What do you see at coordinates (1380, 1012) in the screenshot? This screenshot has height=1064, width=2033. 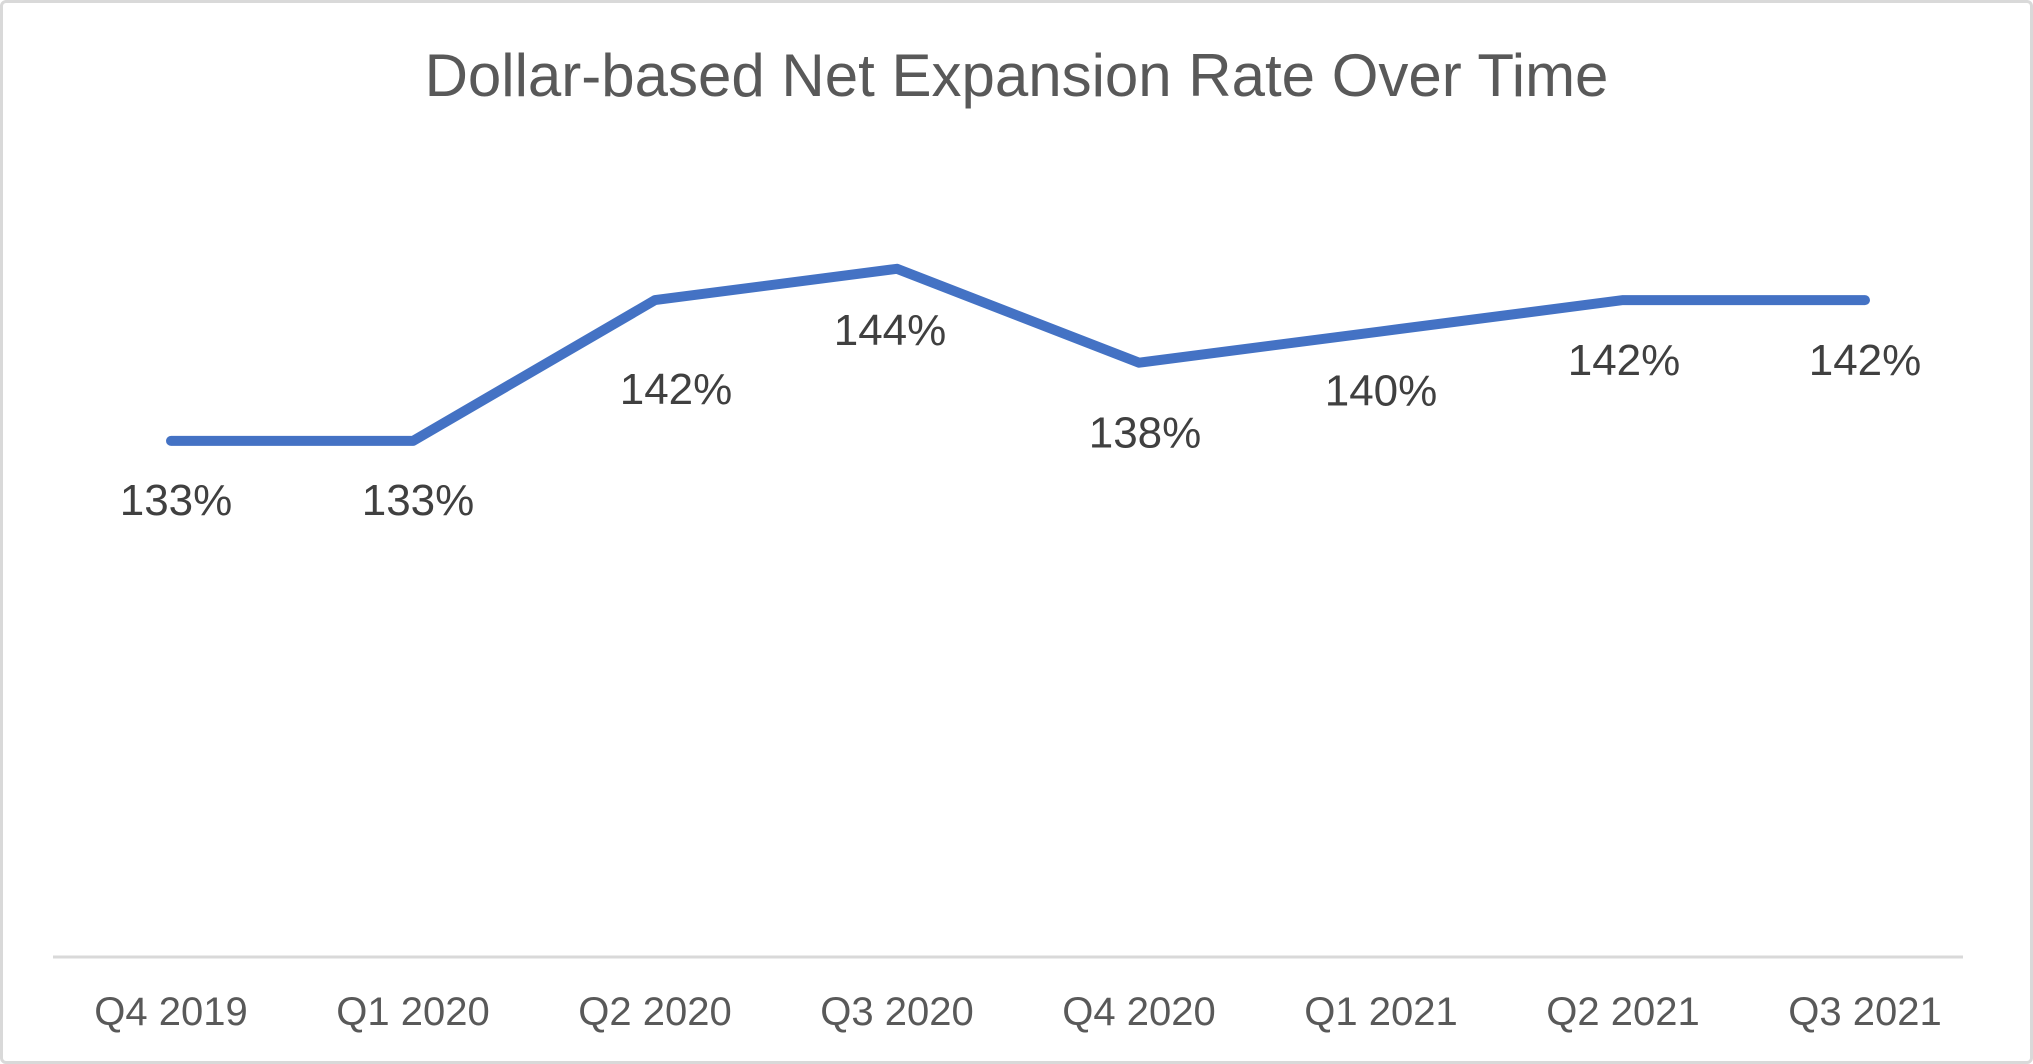 I see `x-axis-label: Q1 2021` at bounding box center [1380, 1012].